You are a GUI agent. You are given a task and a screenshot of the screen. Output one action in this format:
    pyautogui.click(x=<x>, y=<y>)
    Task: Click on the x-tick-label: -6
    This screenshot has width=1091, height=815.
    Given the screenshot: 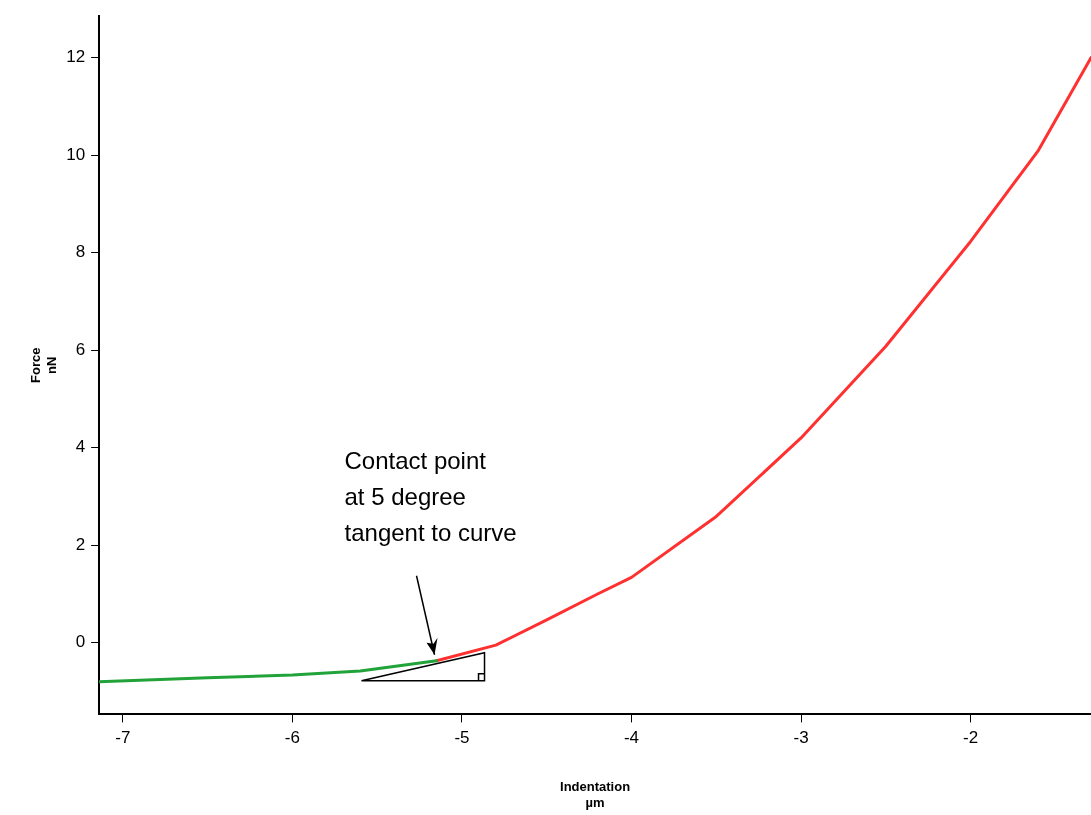 What is the action you would take?
    pyautogui.click(x=292, y=738)
    